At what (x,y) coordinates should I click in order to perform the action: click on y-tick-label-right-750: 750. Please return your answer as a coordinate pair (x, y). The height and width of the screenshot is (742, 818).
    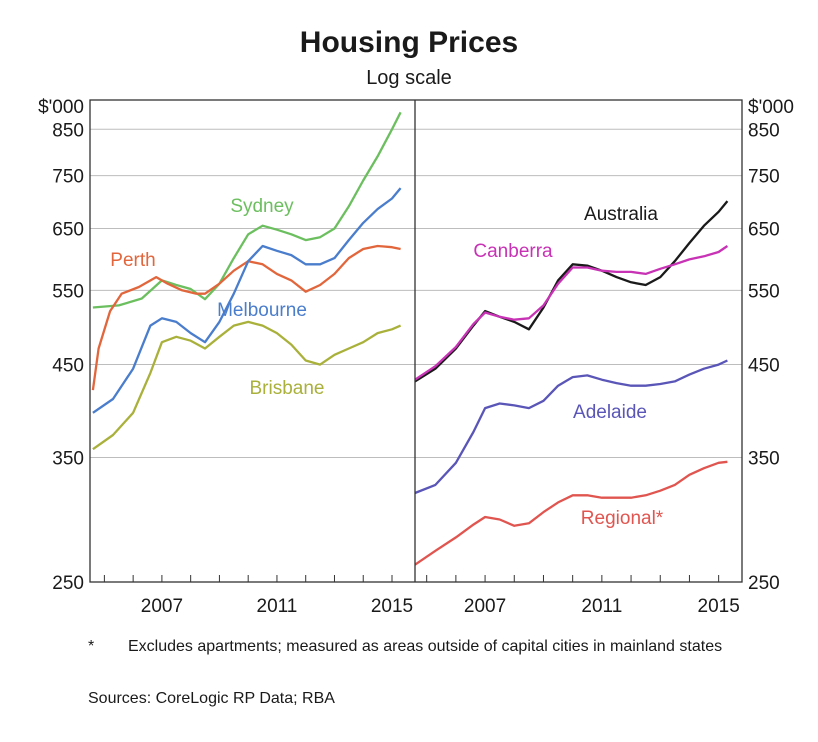
    Looking at the image, I should click on (764, 177).